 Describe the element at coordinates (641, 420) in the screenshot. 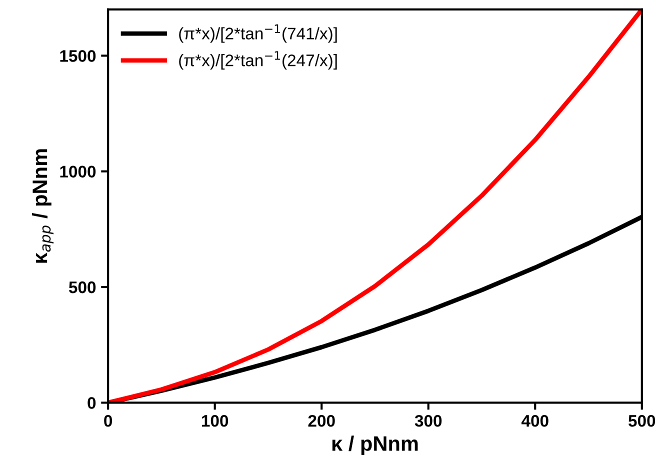

I see `x-tick-label: 500` at that location.